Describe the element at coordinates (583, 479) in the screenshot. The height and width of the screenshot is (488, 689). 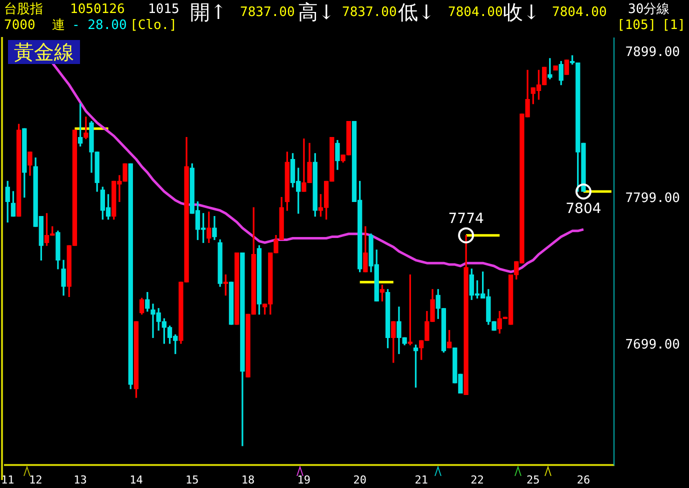
I see `x-tick-label: 26` at that location.